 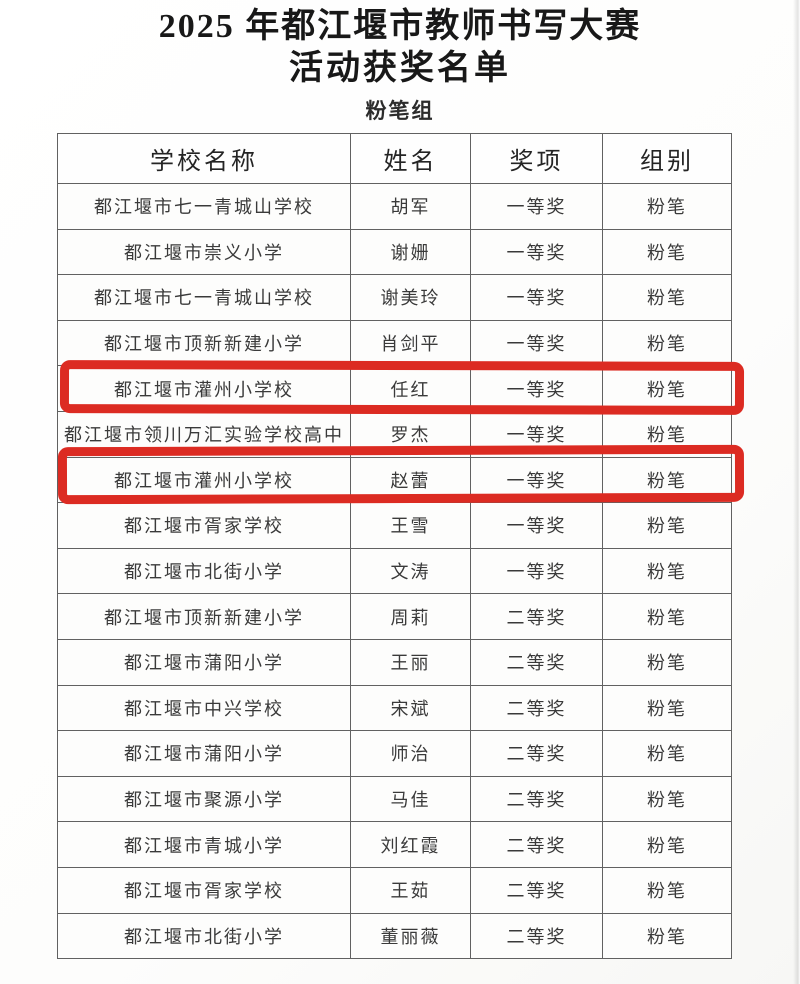 I want to click on cell-name: 谢姗, so click(x=410, y=252).